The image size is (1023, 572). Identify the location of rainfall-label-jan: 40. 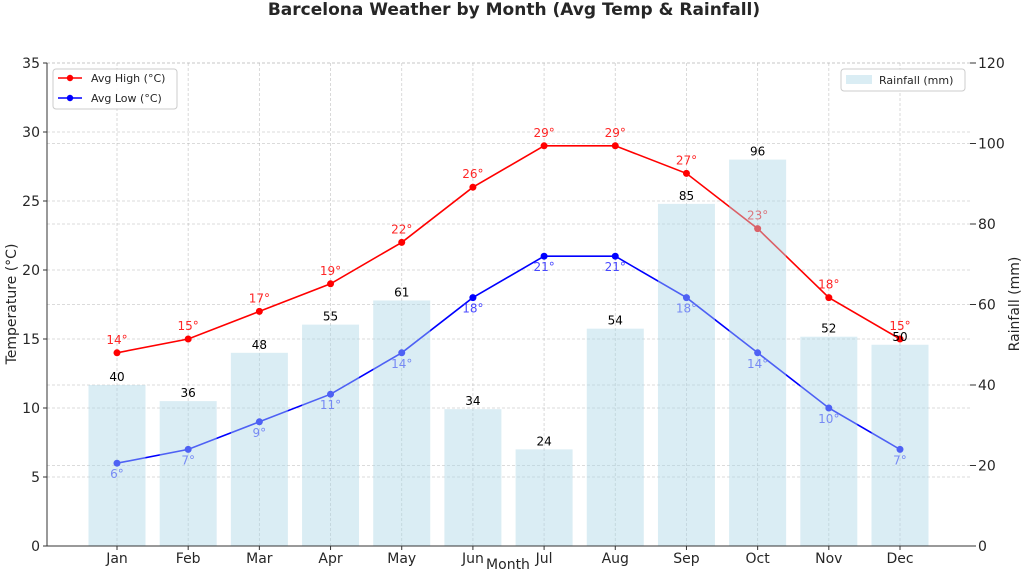
(116, 377).